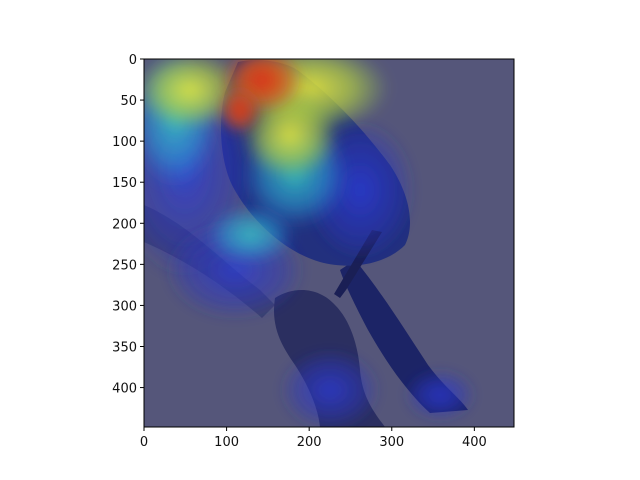 The height and width of the screenshot is (480, 640). Describe the element at coordinates (133, 60) in the screenshot. I see `y-tick-label: 0` at that location.